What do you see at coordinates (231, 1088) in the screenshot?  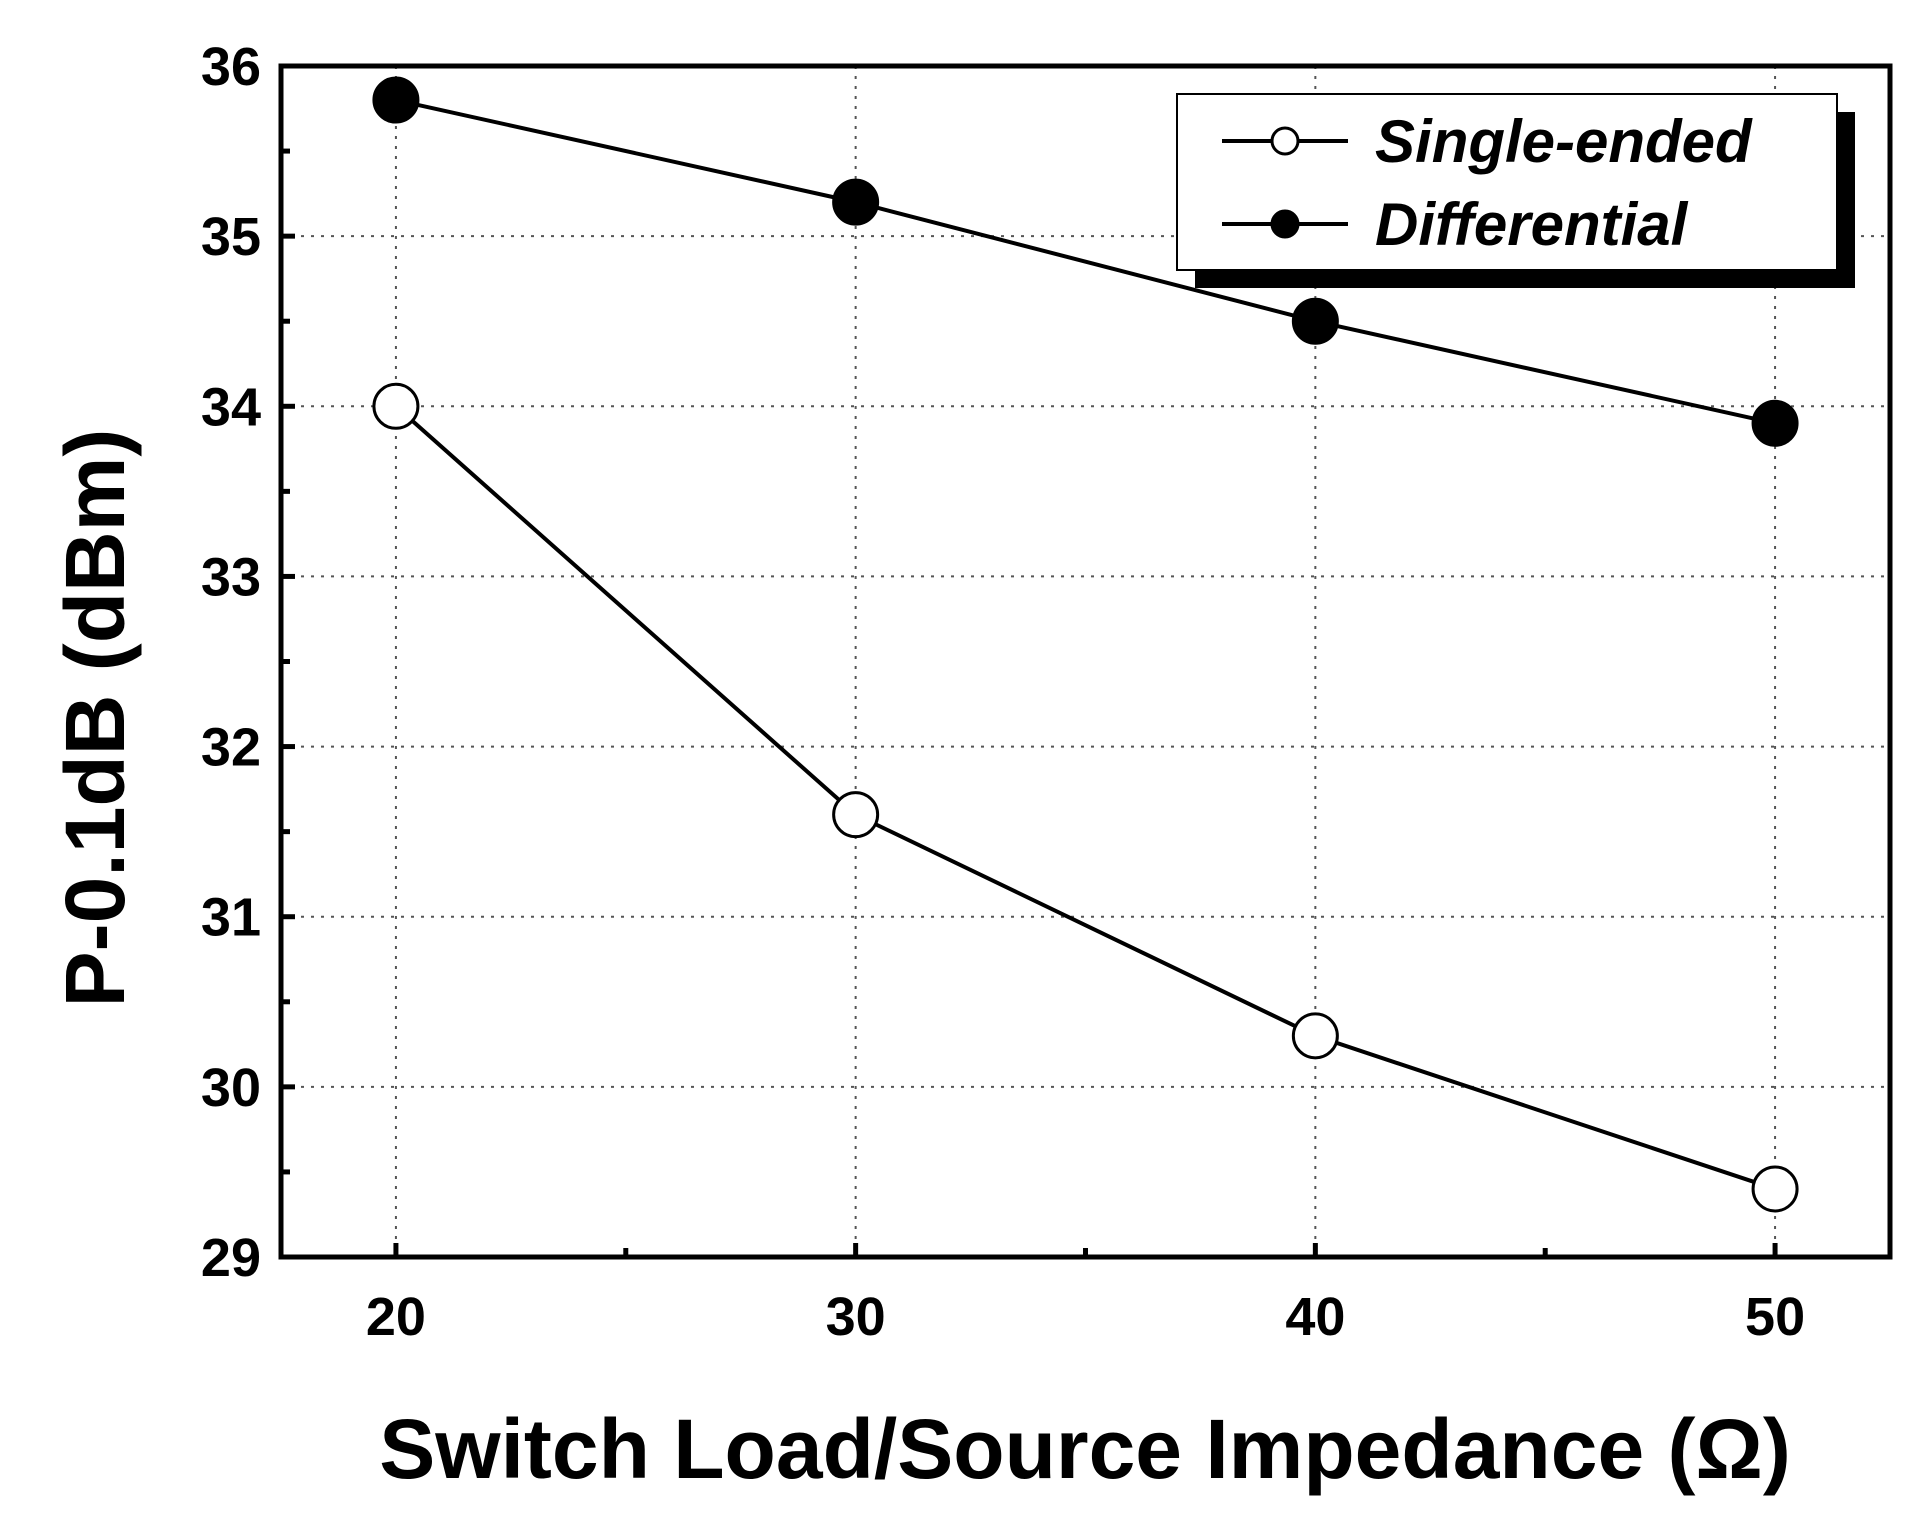 I see `y-tick-label-30: 30` at bounding box center [231, 1088].